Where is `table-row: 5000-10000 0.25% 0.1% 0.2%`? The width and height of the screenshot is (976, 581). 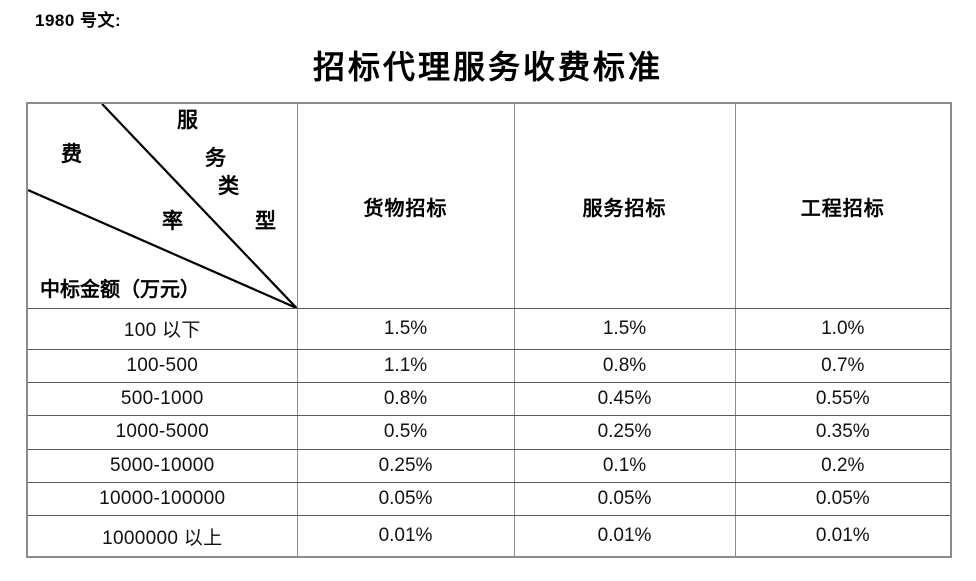
table-row: 5000-10000 0.25% 0.1% 0.2% is located at coordinates (489, 465).